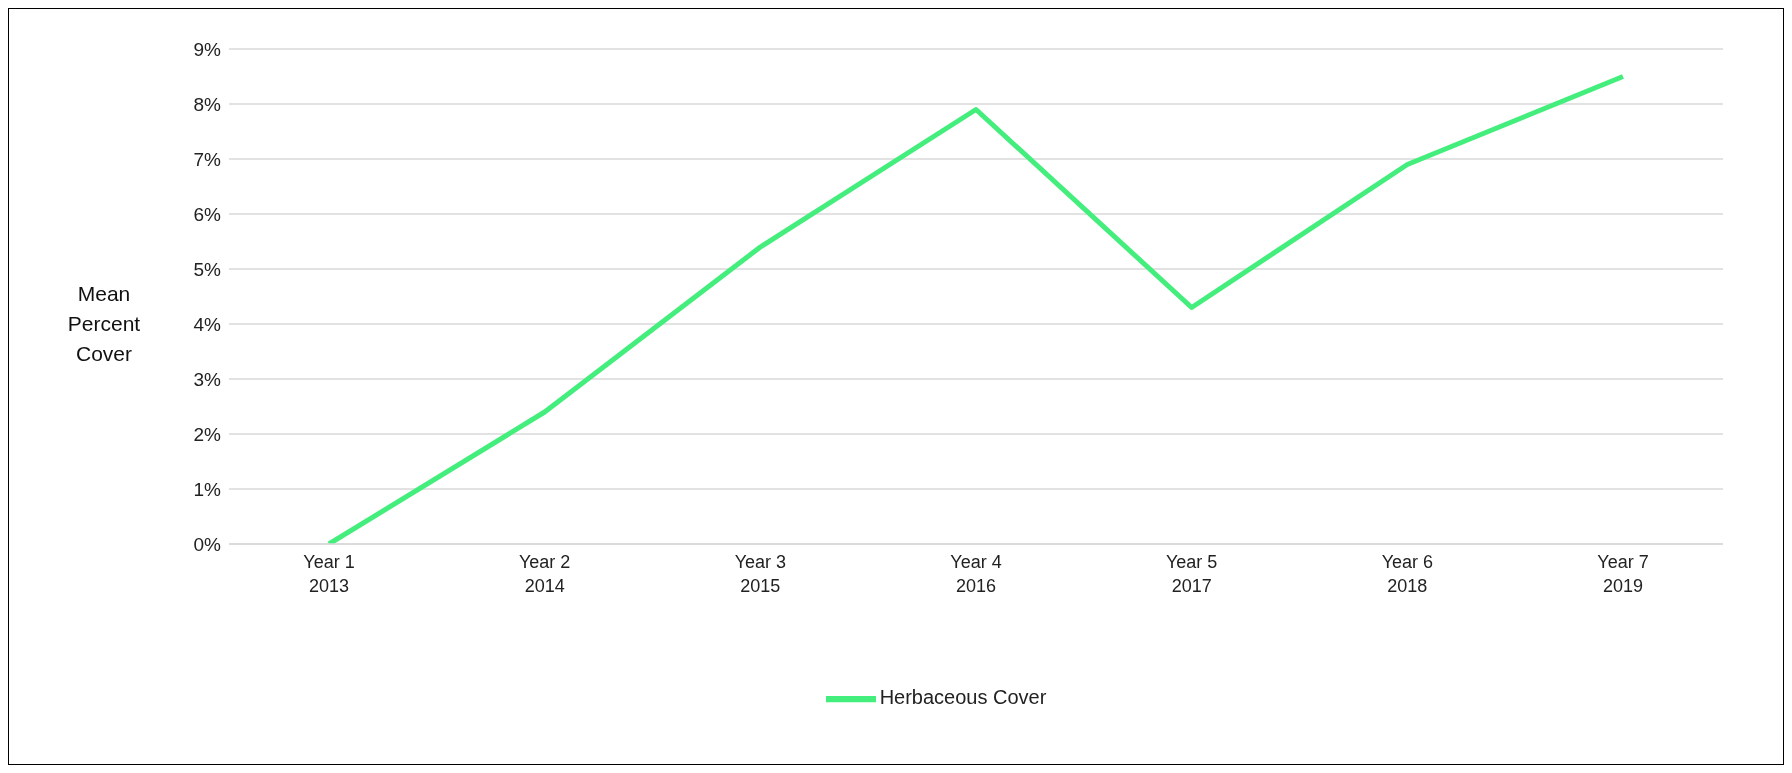  Describe the element at coordinates (1191, 574) in the screenshot. I see `x-tick-label: Year 5 2017` at that location.